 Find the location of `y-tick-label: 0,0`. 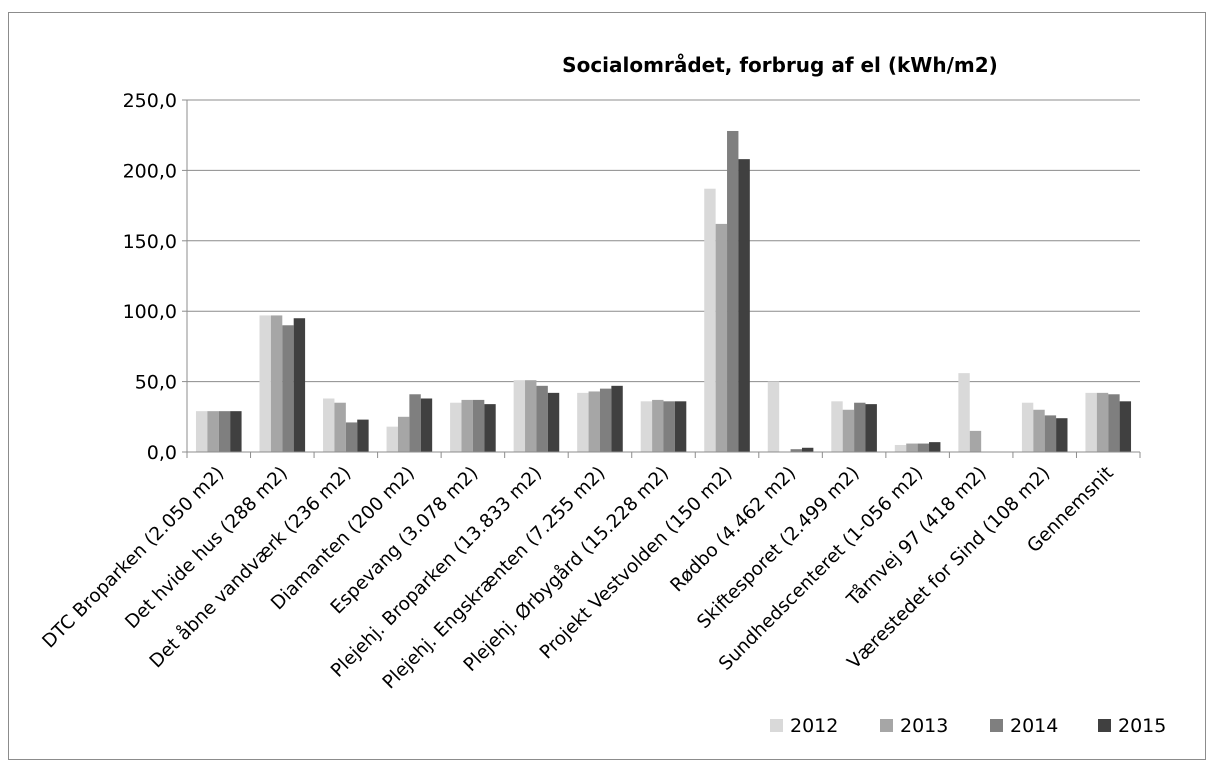

y-tick-label: 0,0 is located at coordinates (162, 453).